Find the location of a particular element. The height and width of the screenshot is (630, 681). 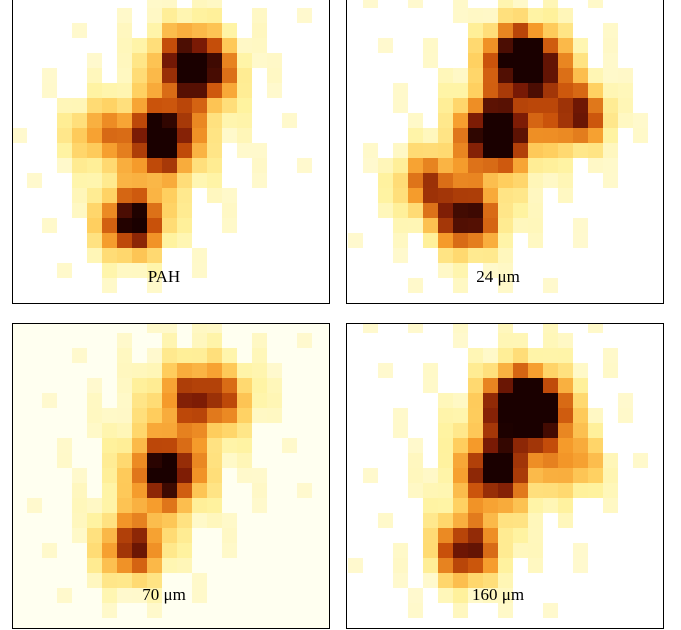

panel-label: 70 μm is located at coordinates (164, 594).